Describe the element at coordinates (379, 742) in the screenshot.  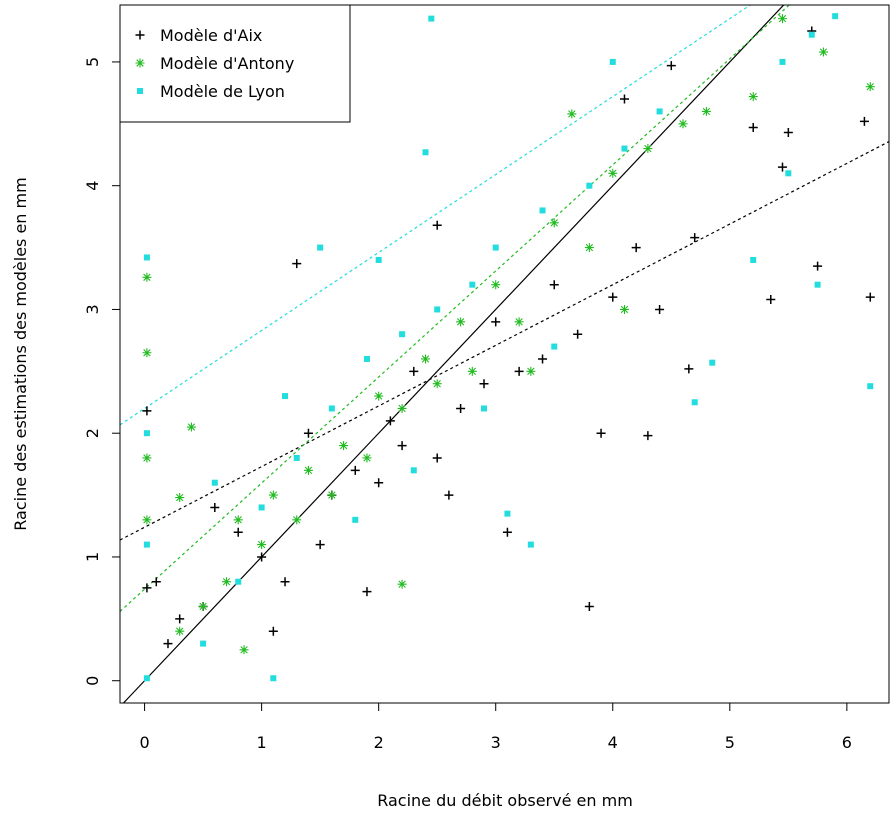
I see `x-tick-label: 2` at that location.